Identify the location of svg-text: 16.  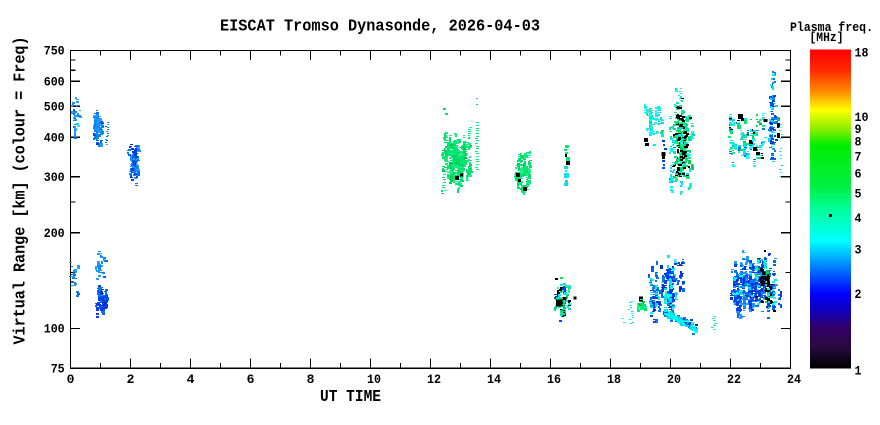
(554, 379).